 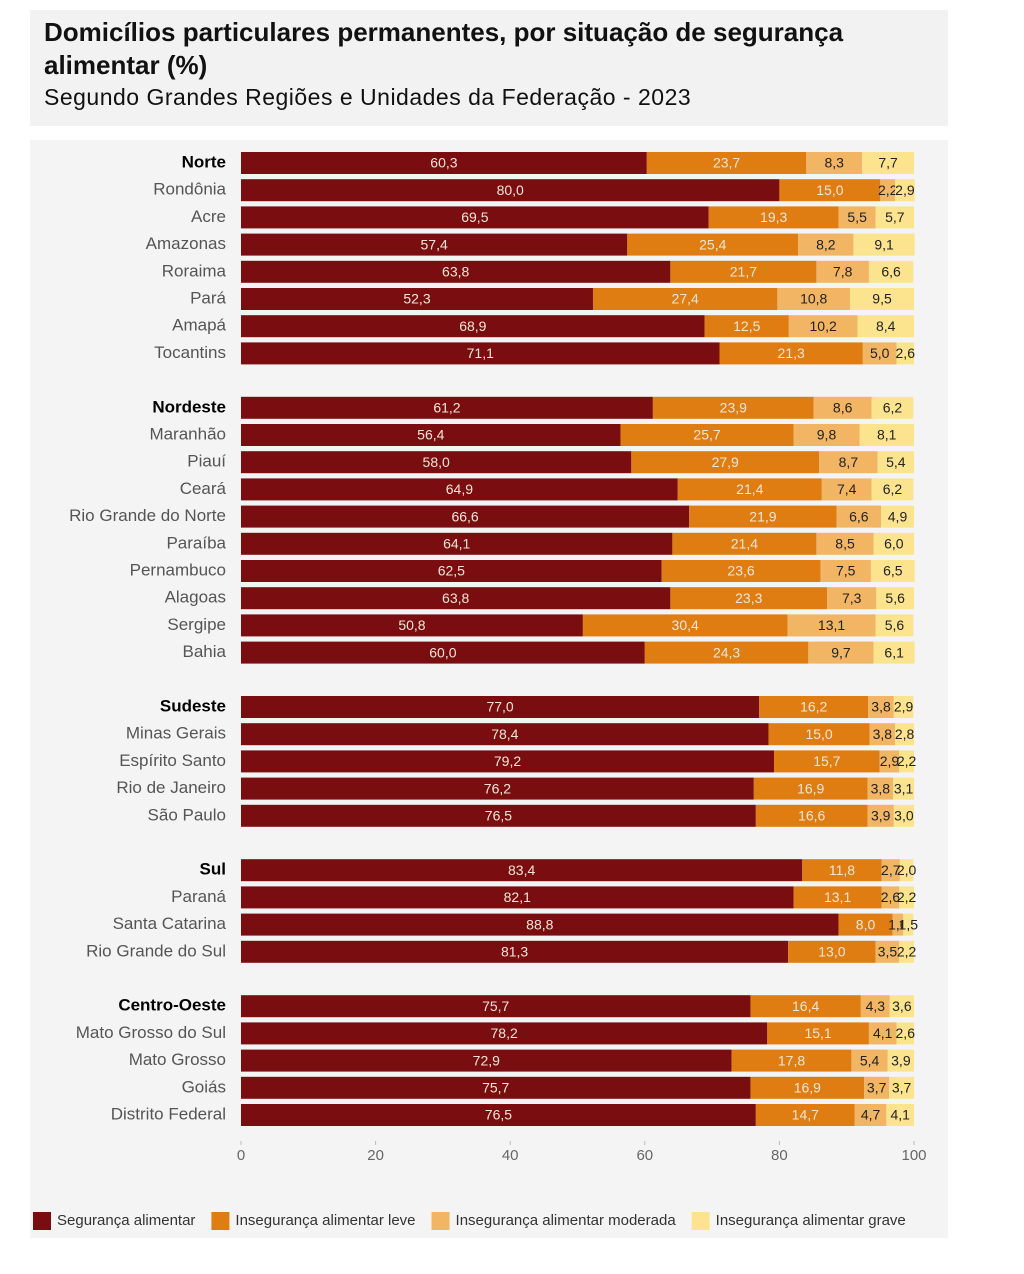 What do you see at coordinates (895, 625) in the screenshot?
I see `value-label: 5,6` at bounding box center [895, 625].